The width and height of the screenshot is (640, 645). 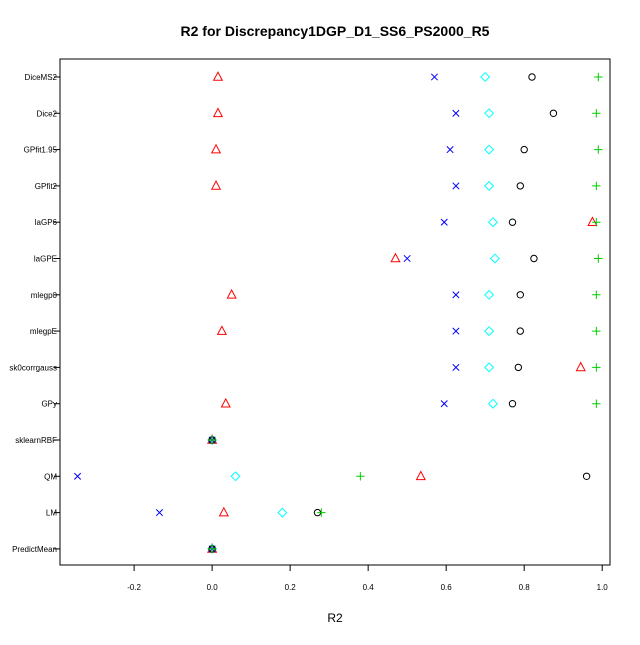 What do you see at coordinates (41, 150) in the screenshot?
I see `y-tick-label: GPfit1.95` at bounding box center [41, 150].